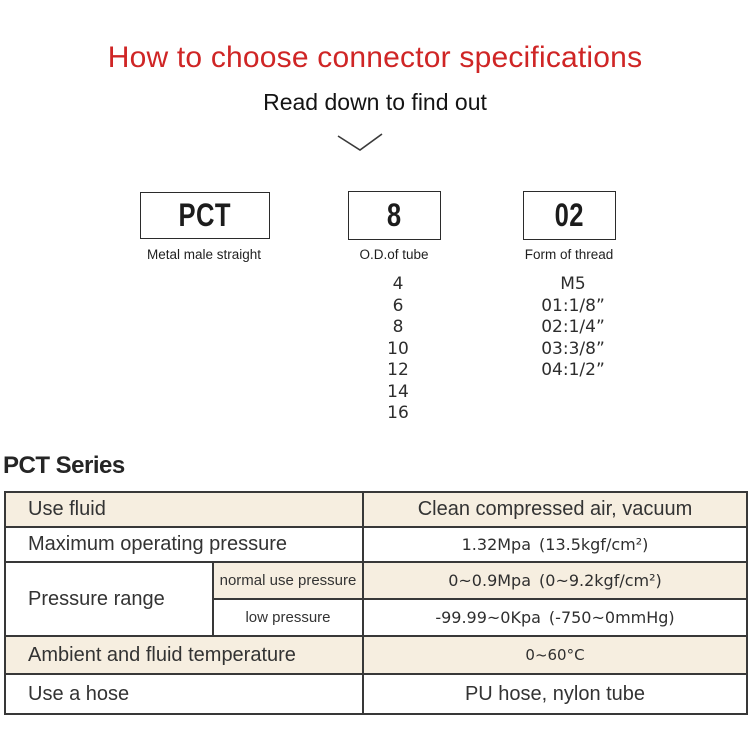 Image resolution: width=750 pixels, height=750 pixels. Describe the element at coordinates (394, 254) in the screenshot. I see `code-box-tube-od-caption: O.D.of tube` at that location.